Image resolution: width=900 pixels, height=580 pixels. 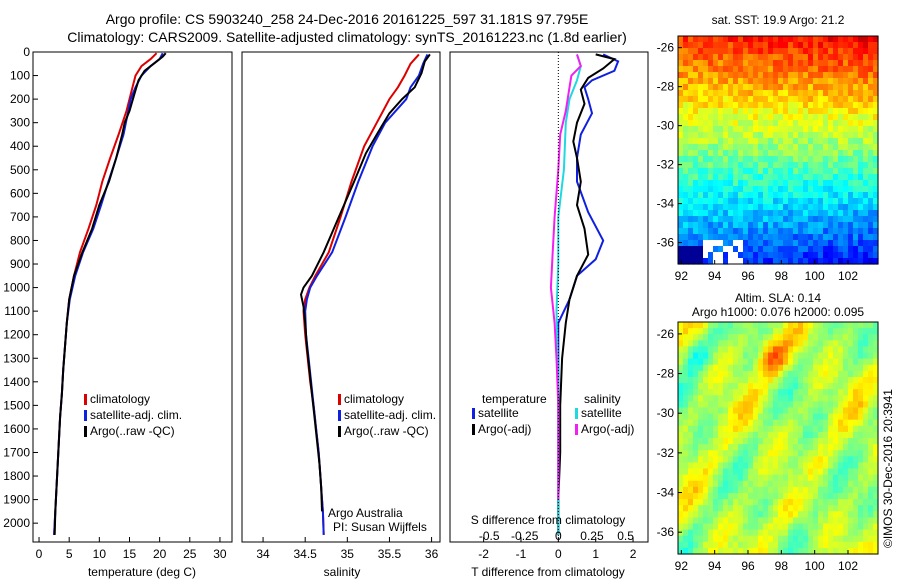 What do you see at coordinates (220, 554) in the screenshot?
I see `x-tick-label: 30` at bounding box center [220, 554].